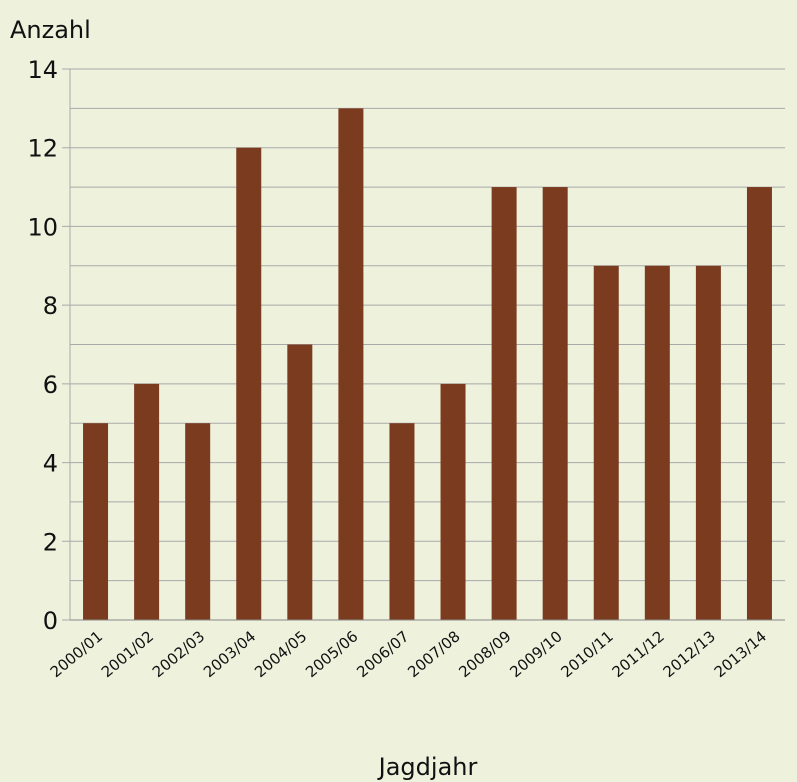 The width and height of the screenshot is (797, 782). I want to click on y-axis-label: Anzahl, so click(50, 30).